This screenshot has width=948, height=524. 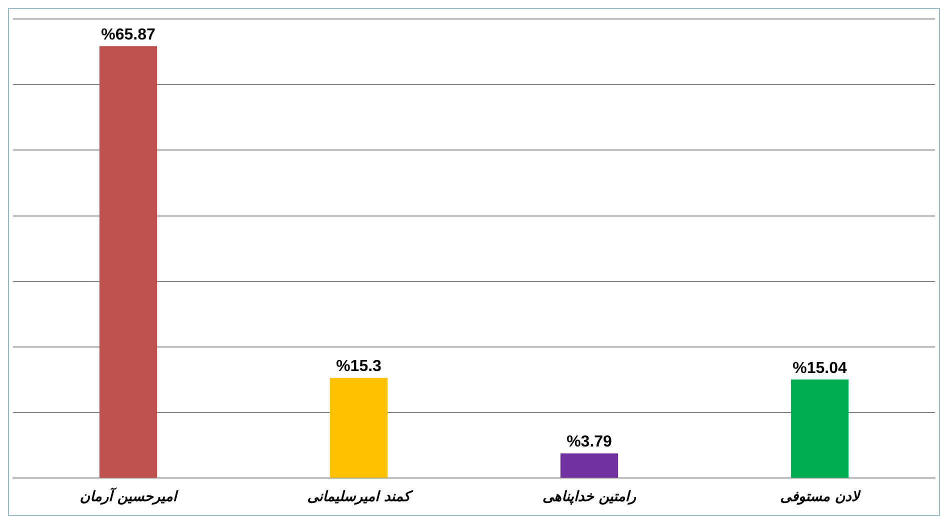 I want to click on x-tick-label: امیرحسین آرمان, so click(x=129, y=496).